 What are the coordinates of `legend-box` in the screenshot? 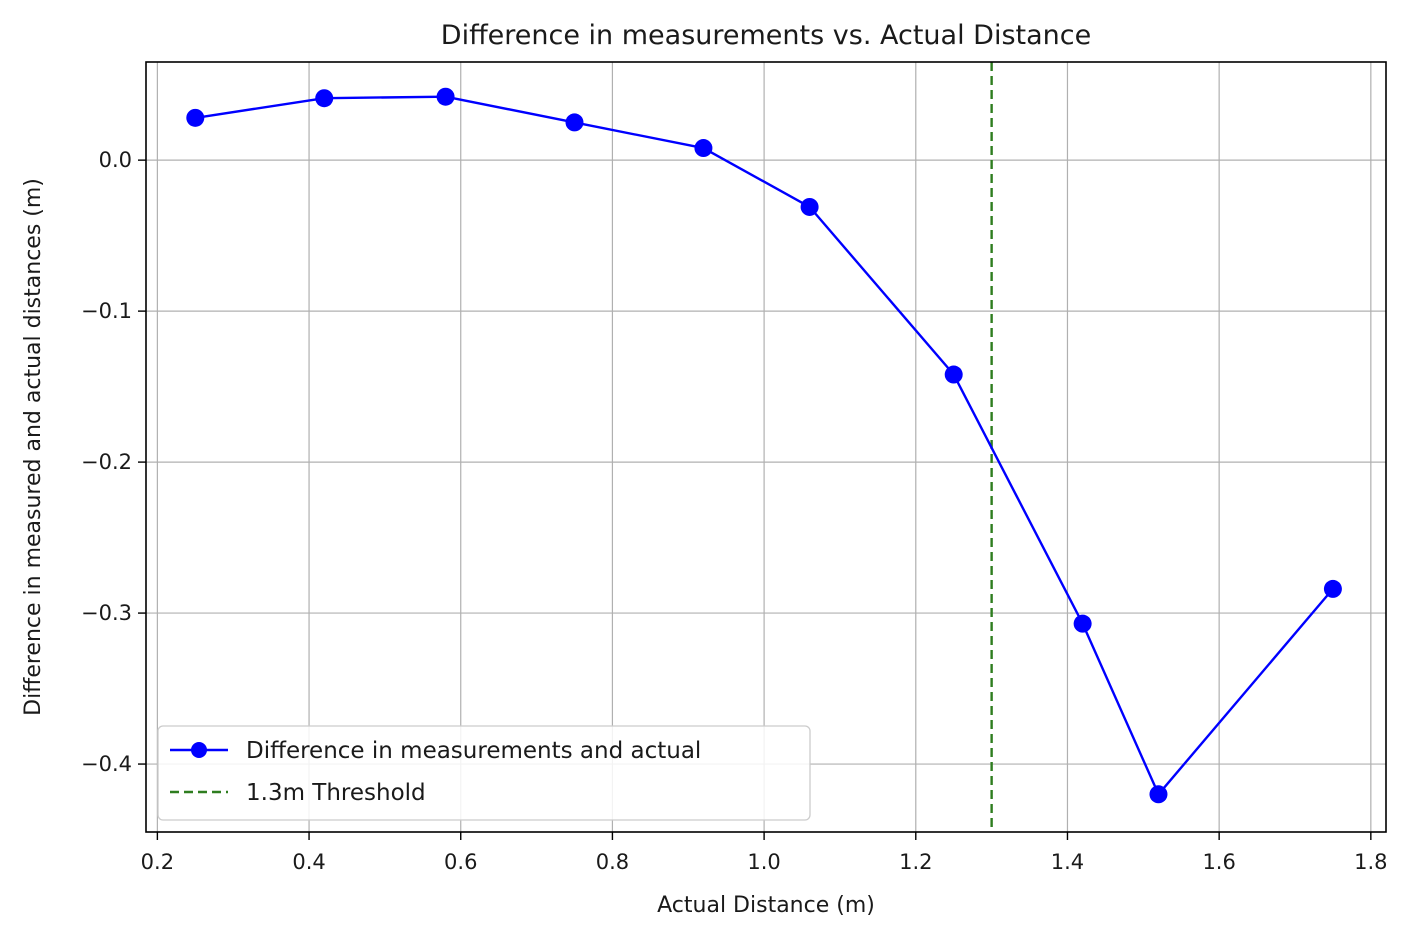 It's located at (484, 773).